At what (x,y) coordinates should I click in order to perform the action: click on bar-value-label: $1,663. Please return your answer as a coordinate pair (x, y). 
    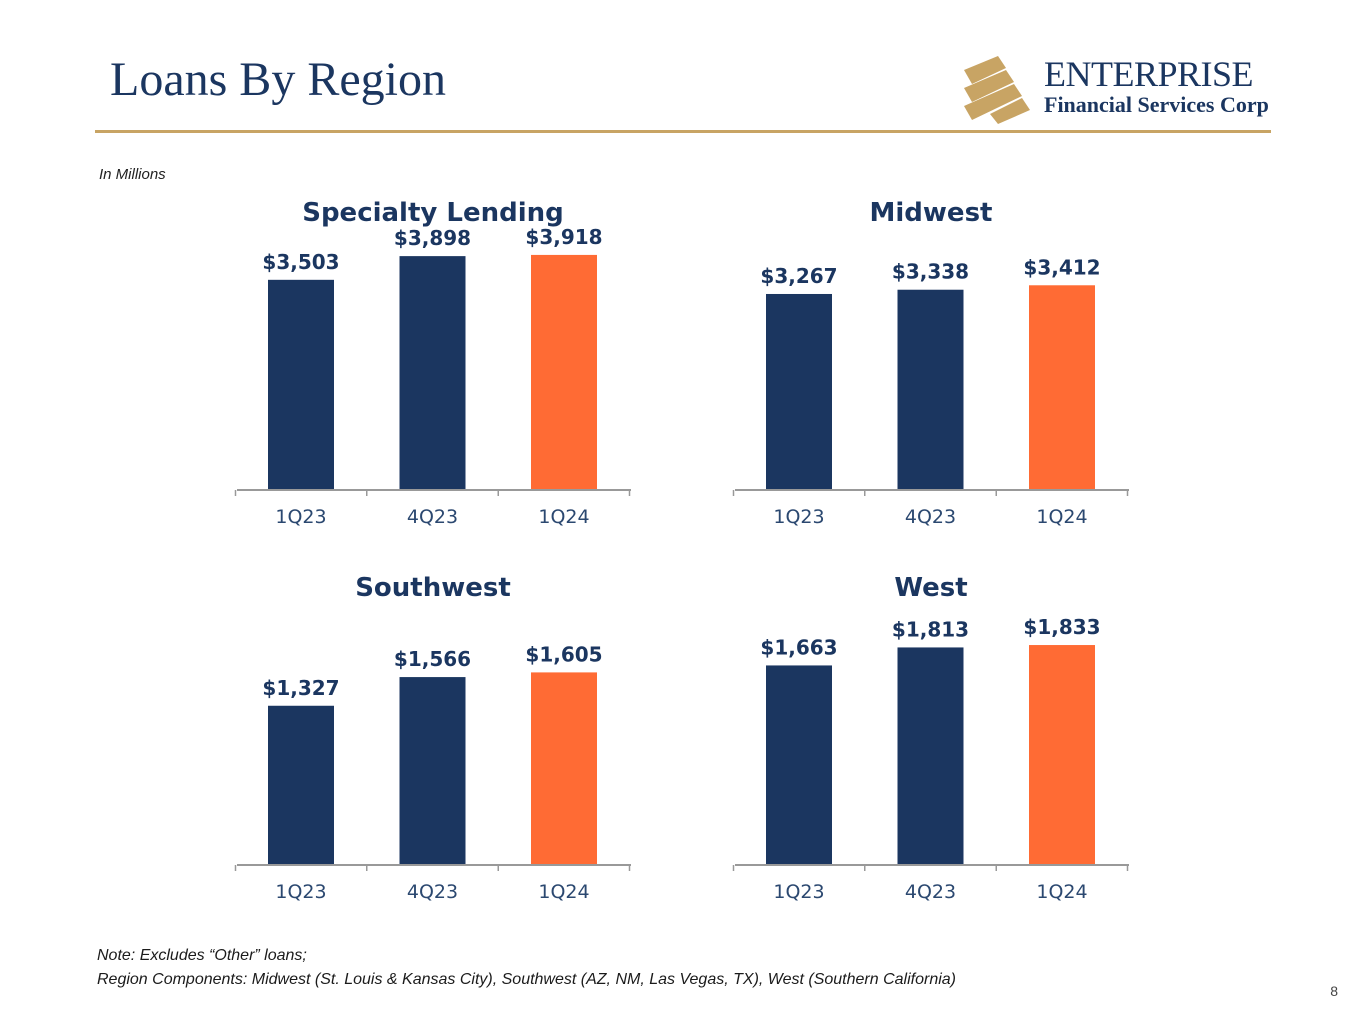
    Looking at the image, I should click on (798, 647).